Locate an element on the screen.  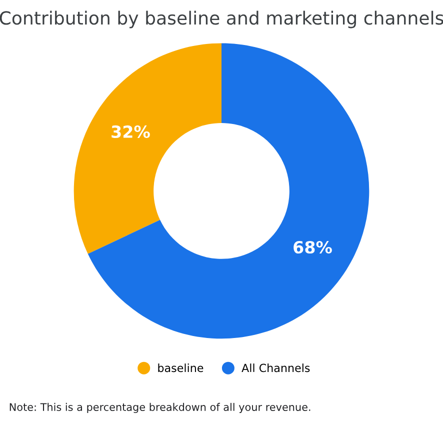
data-label: 68% is located at coordinates (313, 247).